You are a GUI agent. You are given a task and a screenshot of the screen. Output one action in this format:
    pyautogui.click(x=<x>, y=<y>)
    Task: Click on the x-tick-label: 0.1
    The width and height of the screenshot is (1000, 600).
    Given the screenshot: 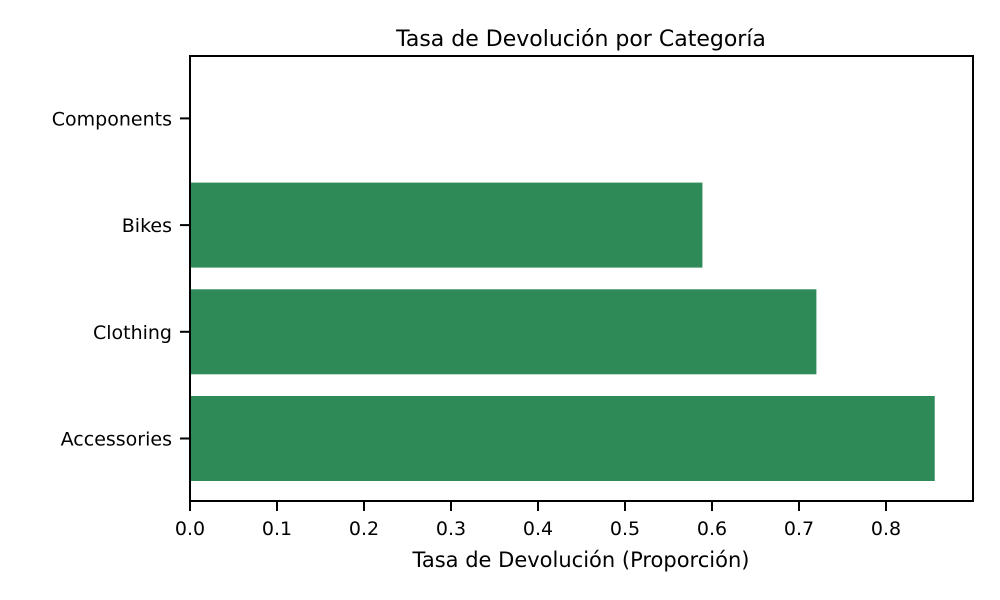 What is the action you would take?
    pyautogui.click(x=277, y=529)
    